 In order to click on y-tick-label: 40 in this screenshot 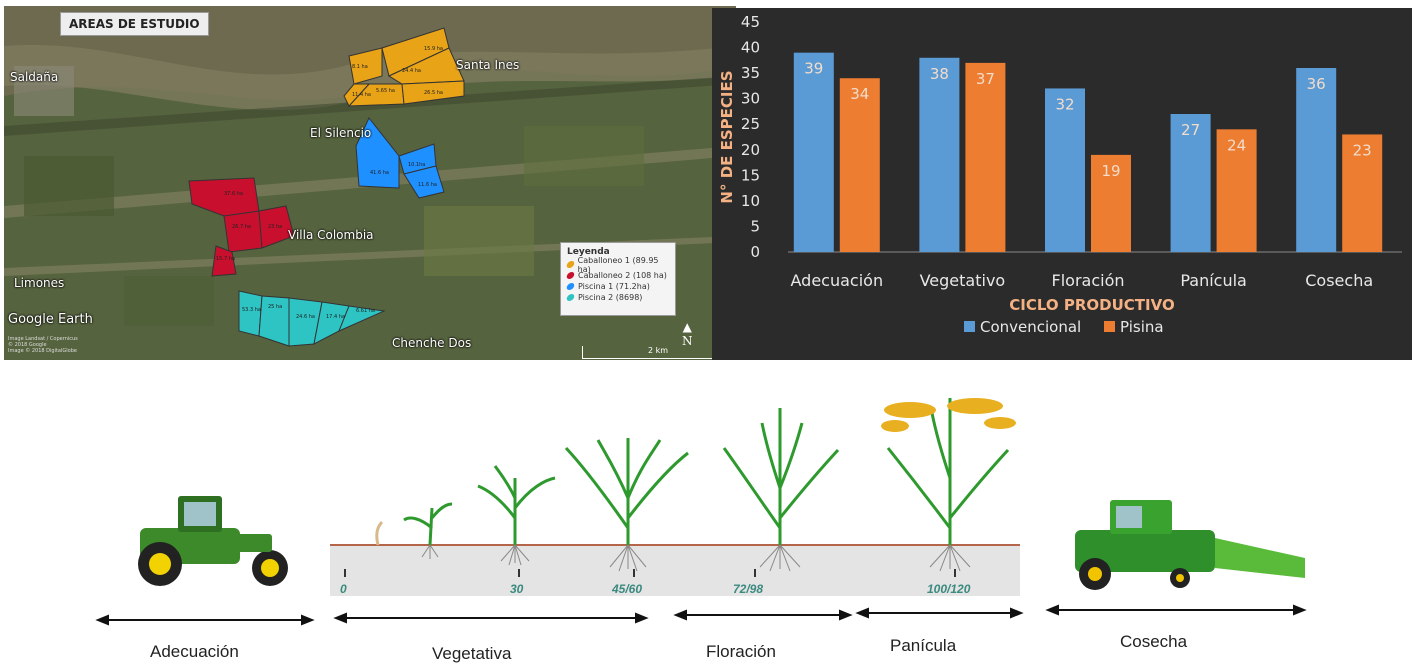, I will do `click(750, 48)`.